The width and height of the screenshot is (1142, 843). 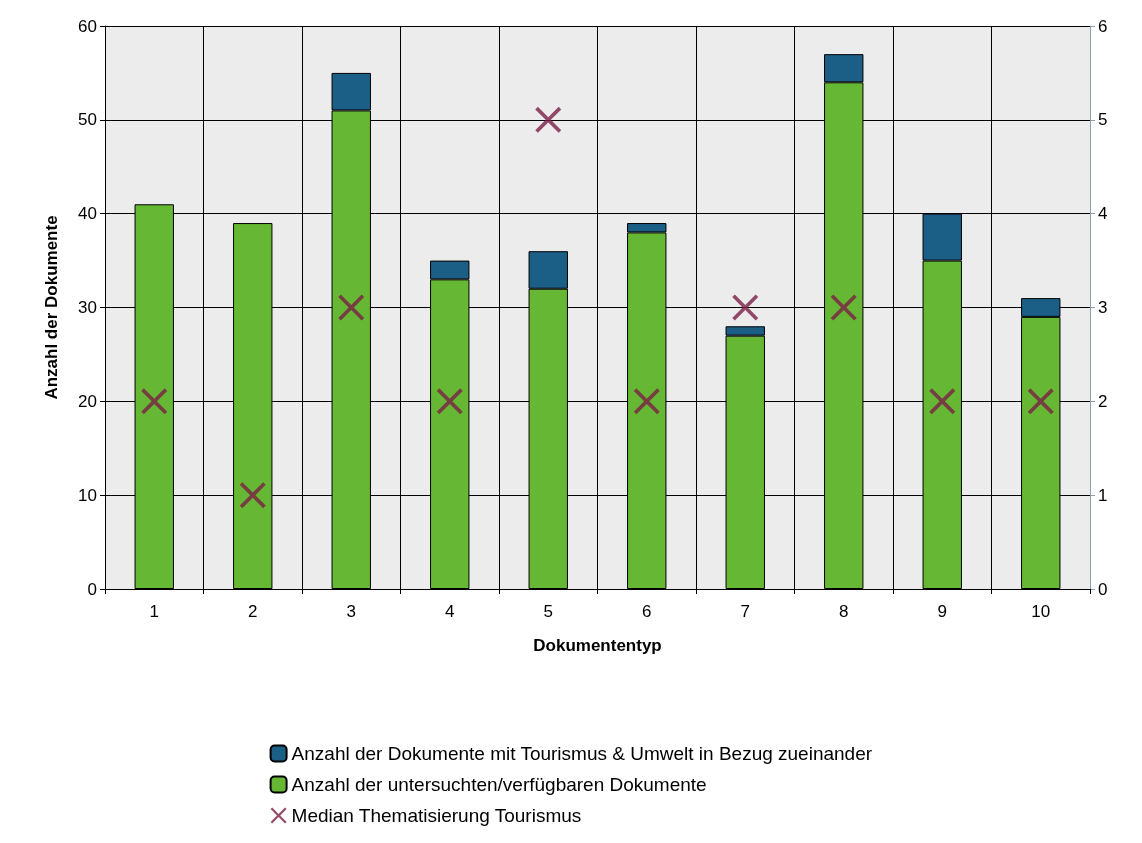 What do you see at coordinates (1103, 26) in the screenshot?
I see `y2-tick-label: 6` at bounding box center [1103, 26].